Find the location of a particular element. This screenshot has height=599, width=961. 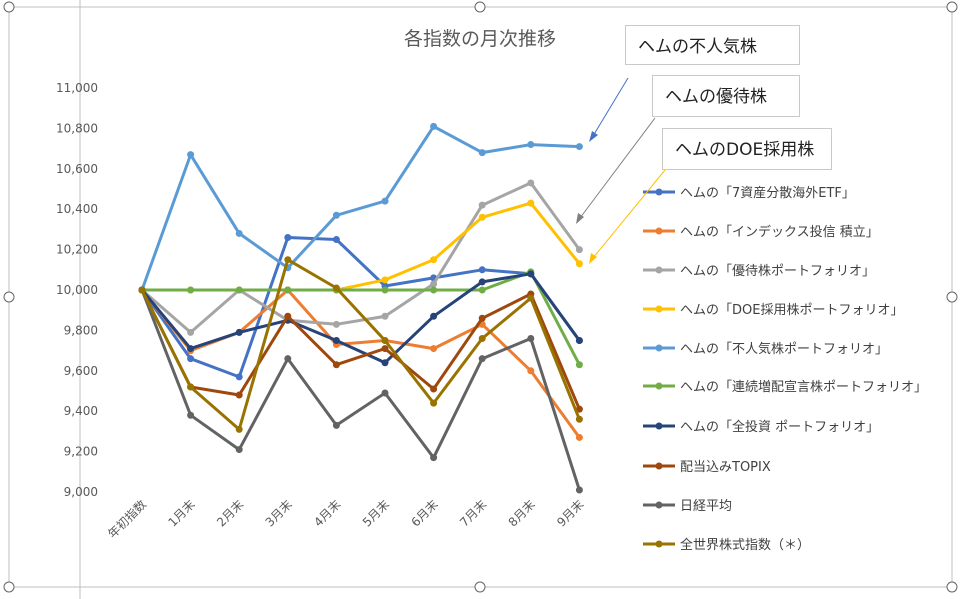

legend-item: 全世界株式指数（＊） is located at coordinates (726, 545).